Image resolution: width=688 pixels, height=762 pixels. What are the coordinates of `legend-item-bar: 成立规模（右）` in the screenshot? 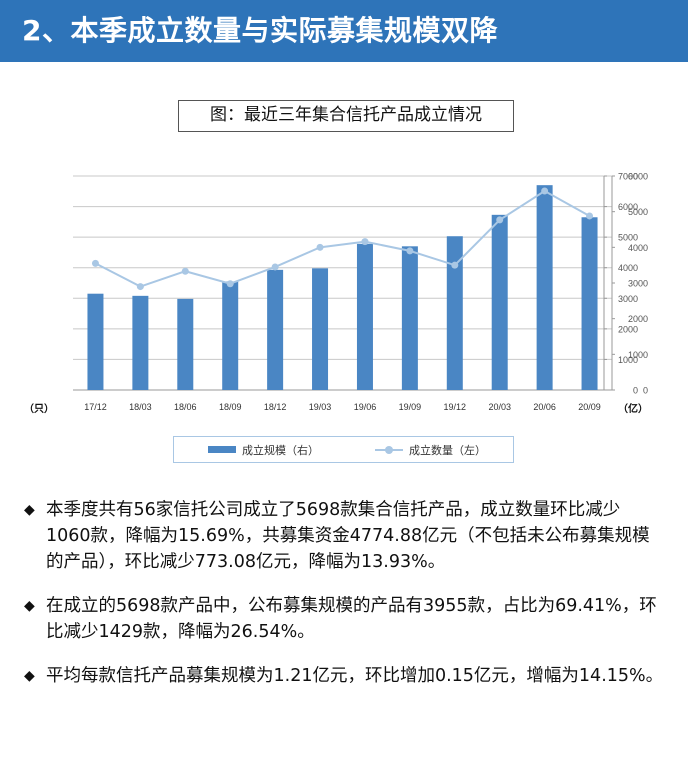 It's located at (263, 450).